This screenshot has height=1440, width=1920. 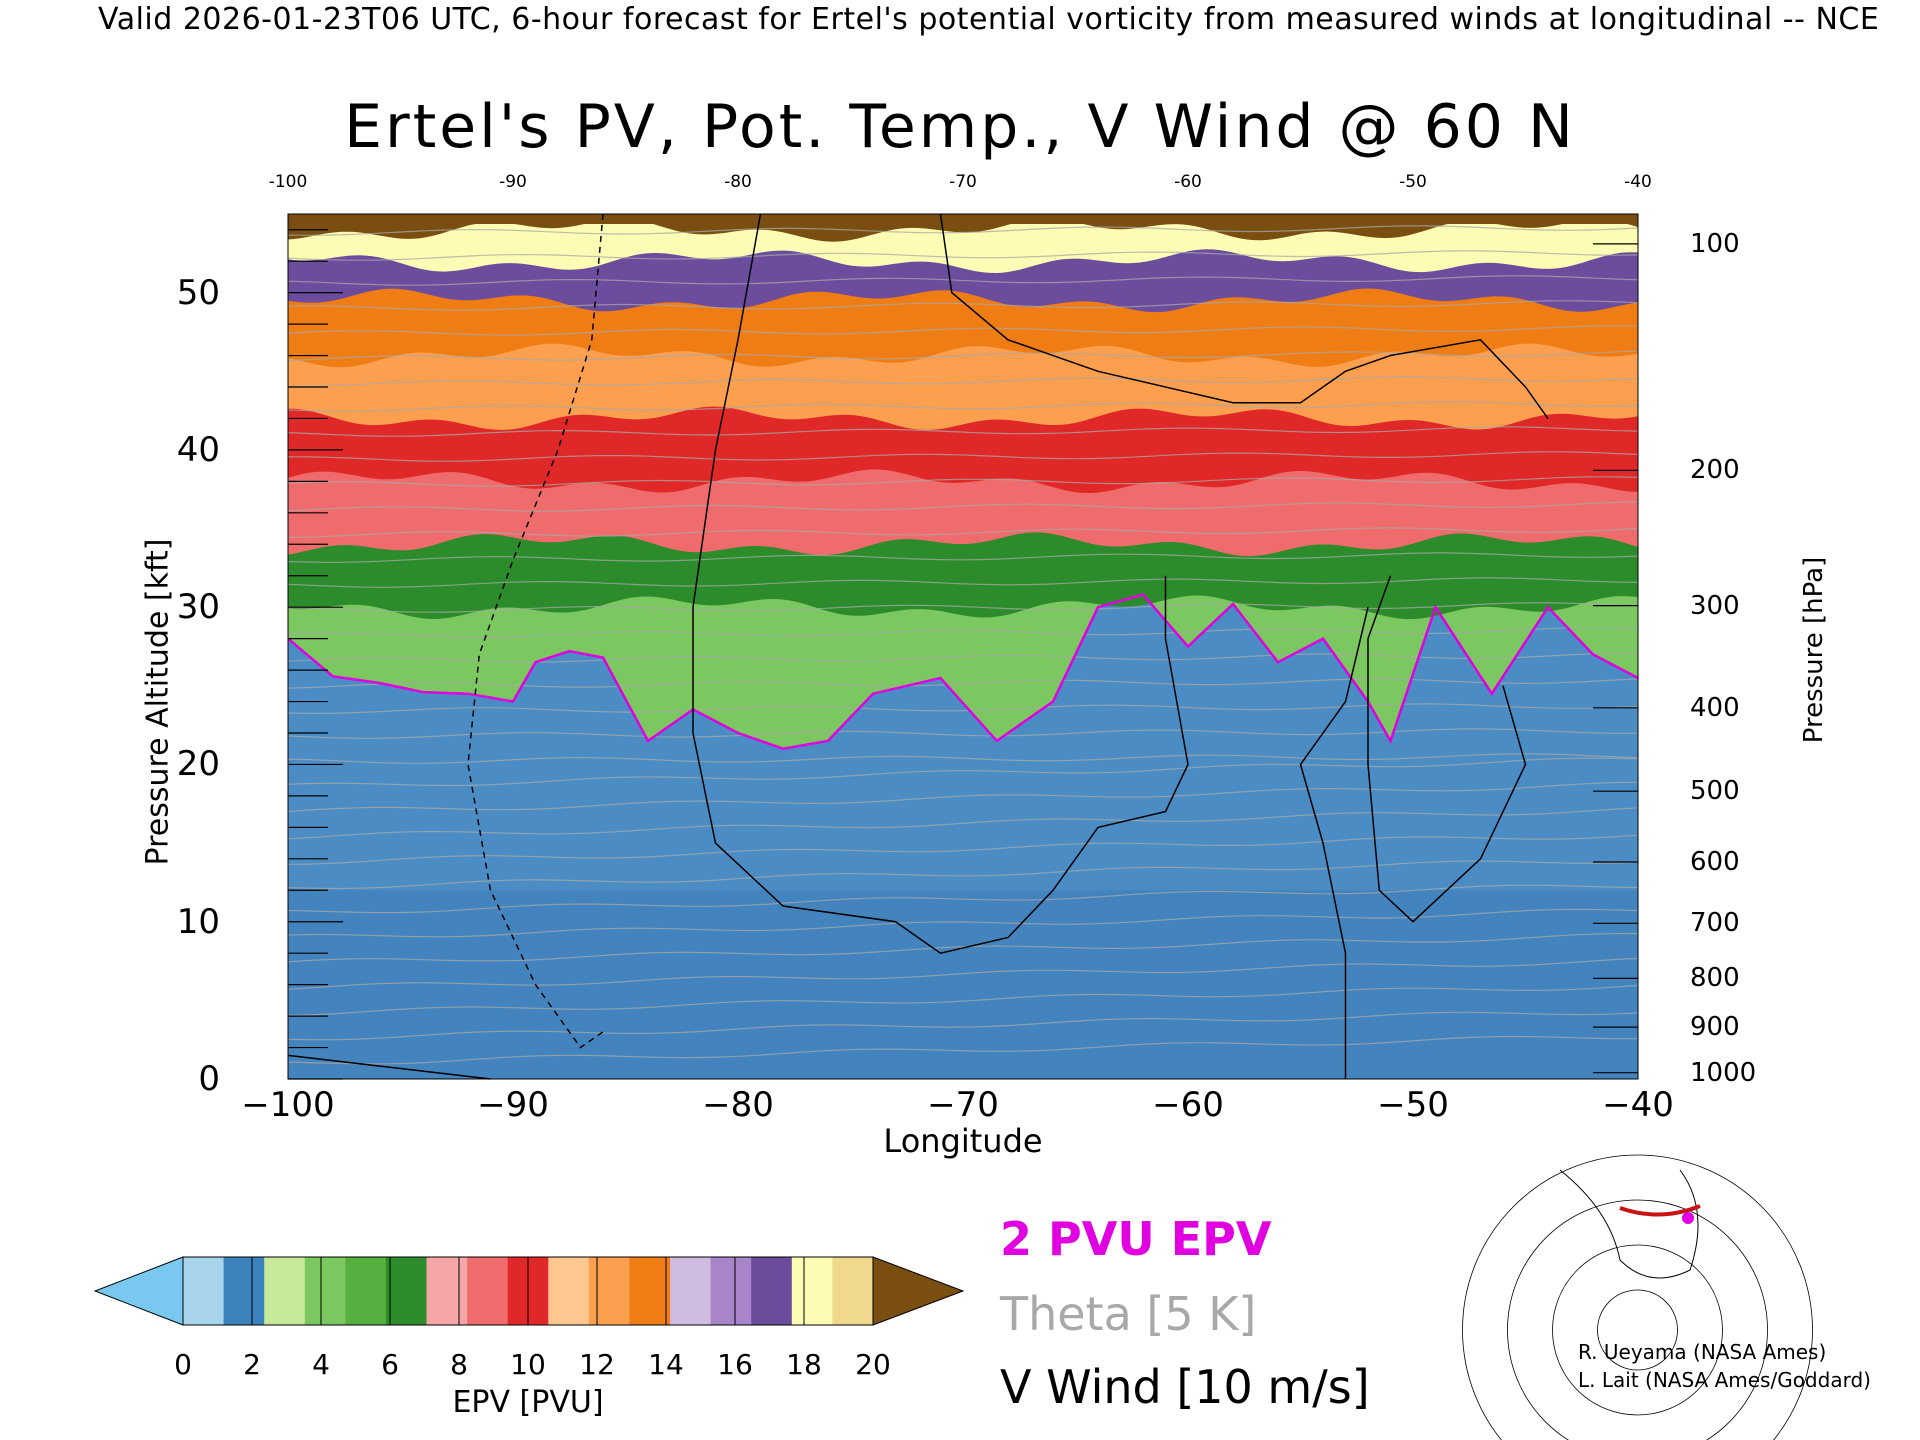 I want to click on pressure-tick-label: 400, so click(x=1715, y=707).